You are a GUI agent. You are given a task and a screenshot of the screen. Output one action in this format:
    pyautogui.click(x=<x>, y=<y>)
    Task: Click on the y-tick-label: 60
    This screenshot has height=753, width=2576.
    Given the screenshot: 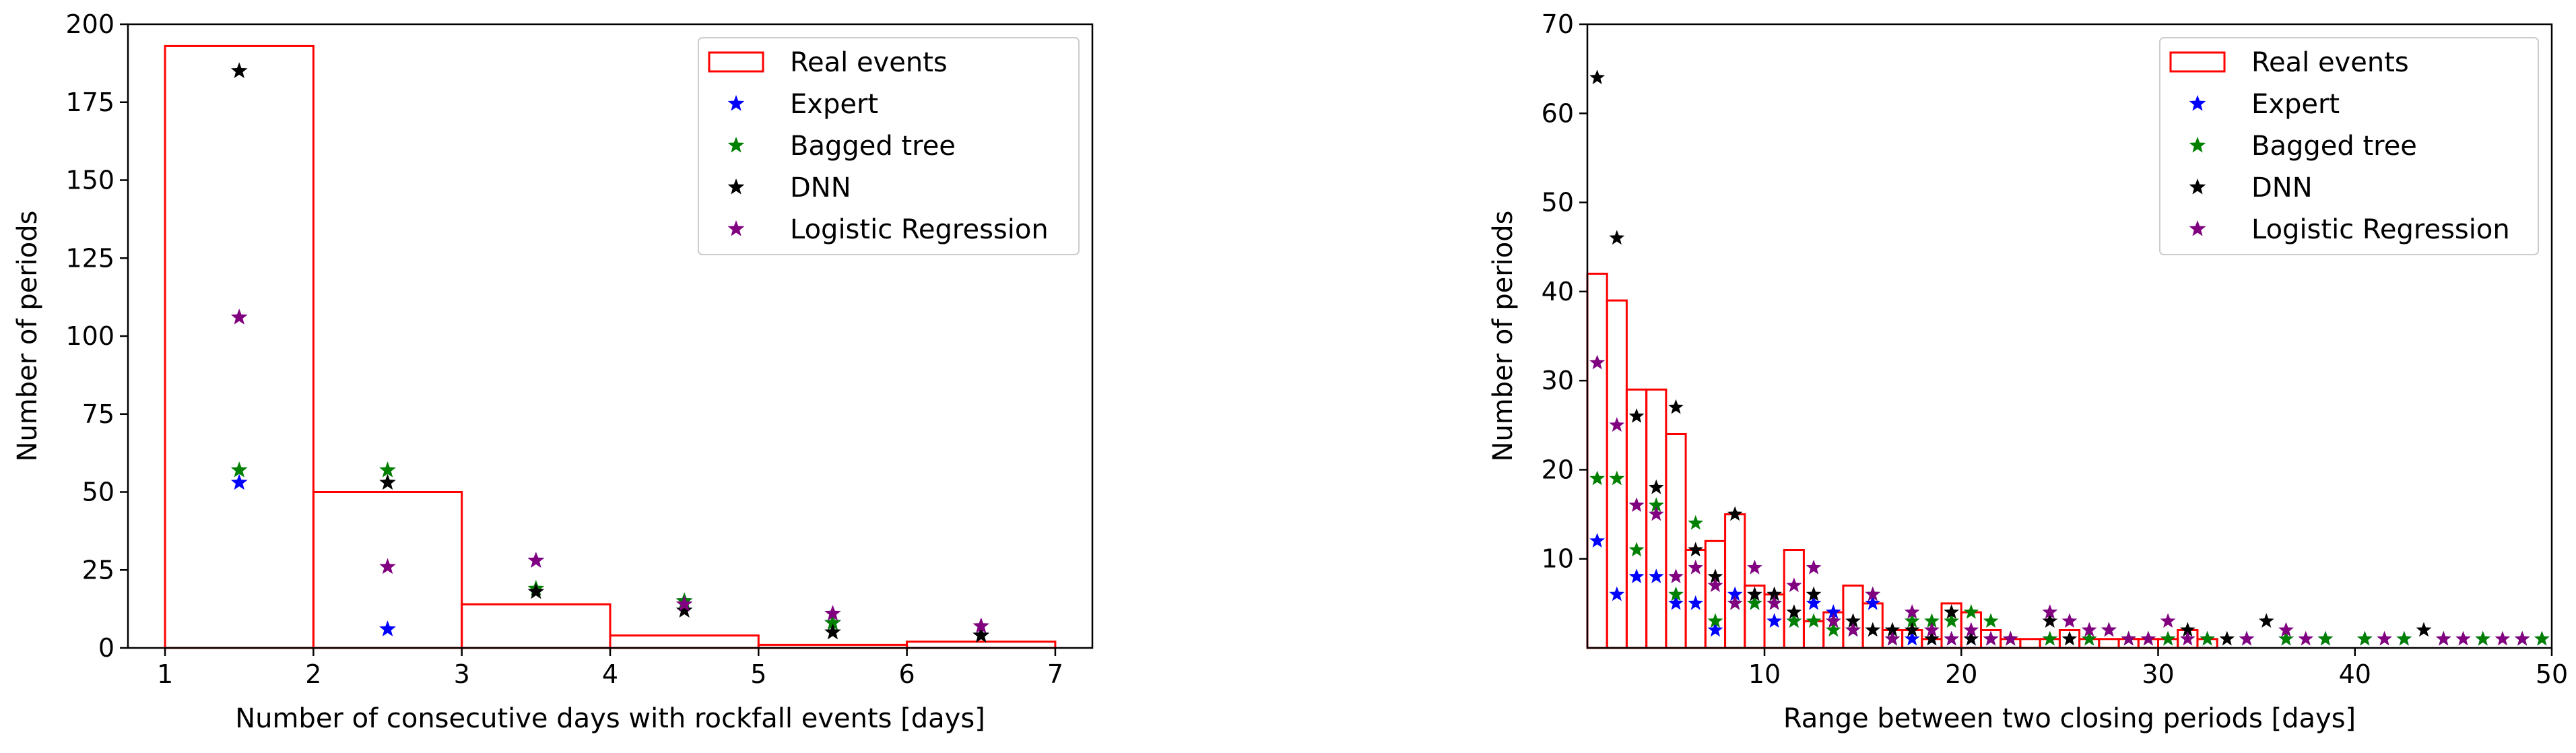 What is the action you would take?
    pyautogui.click(x=1558, y=113)
    